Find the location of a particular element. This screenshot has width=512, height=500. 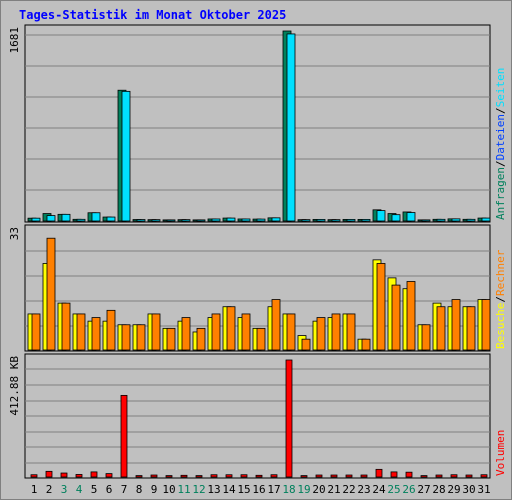

x-tick-label-day-6: 6 is located at coordinates (109, 489).